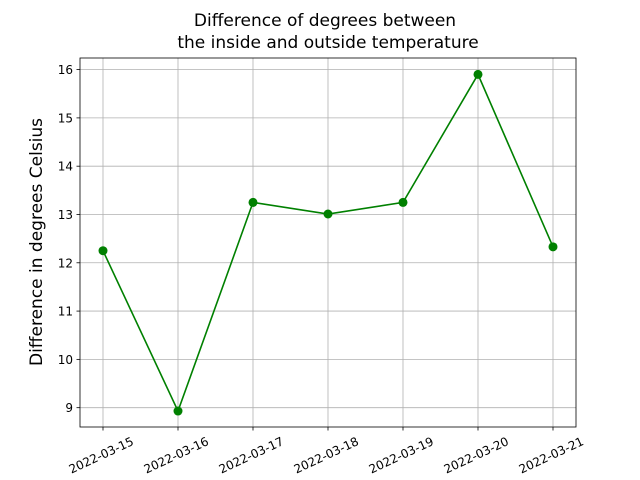 The width and height of the screenshot is (640, 480). What do you see at coordinates (65, 312) in the screenshot?
I see `y-tick-label: 11` at bounding box center [65, 312].